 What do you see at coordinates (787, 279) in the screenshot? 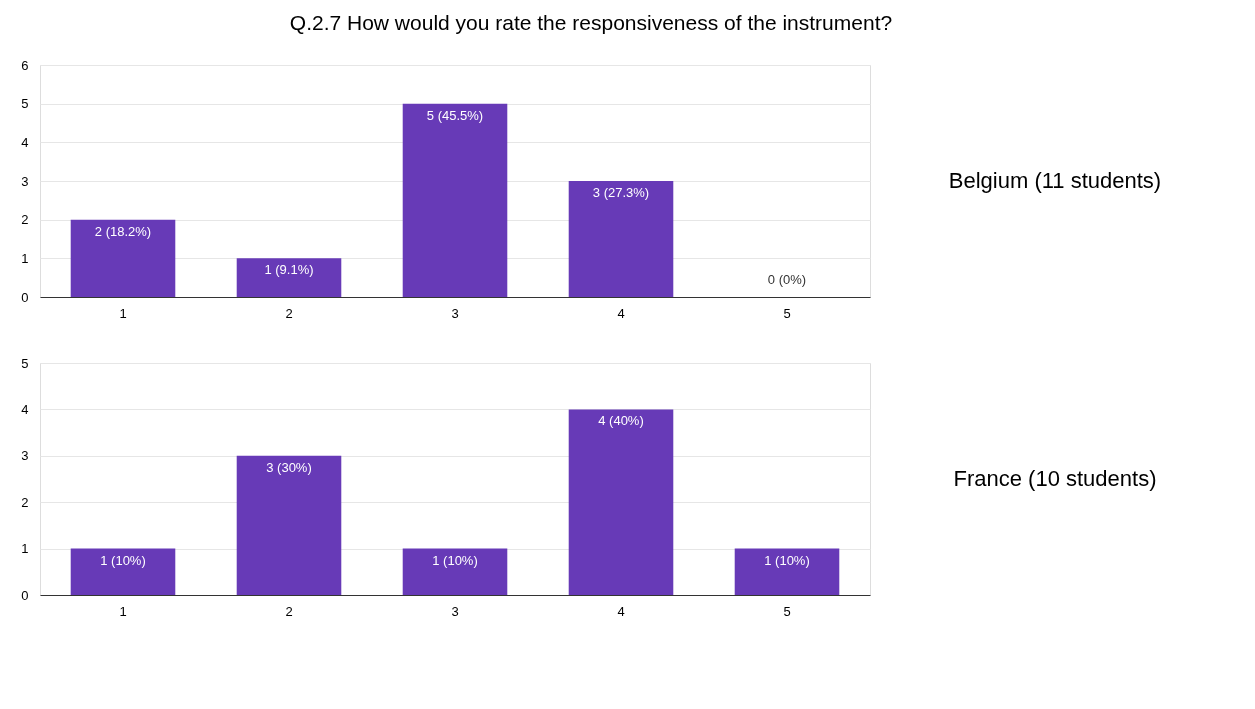
I see `data-label: 0 (0%)` at bounding box center [787, 279].